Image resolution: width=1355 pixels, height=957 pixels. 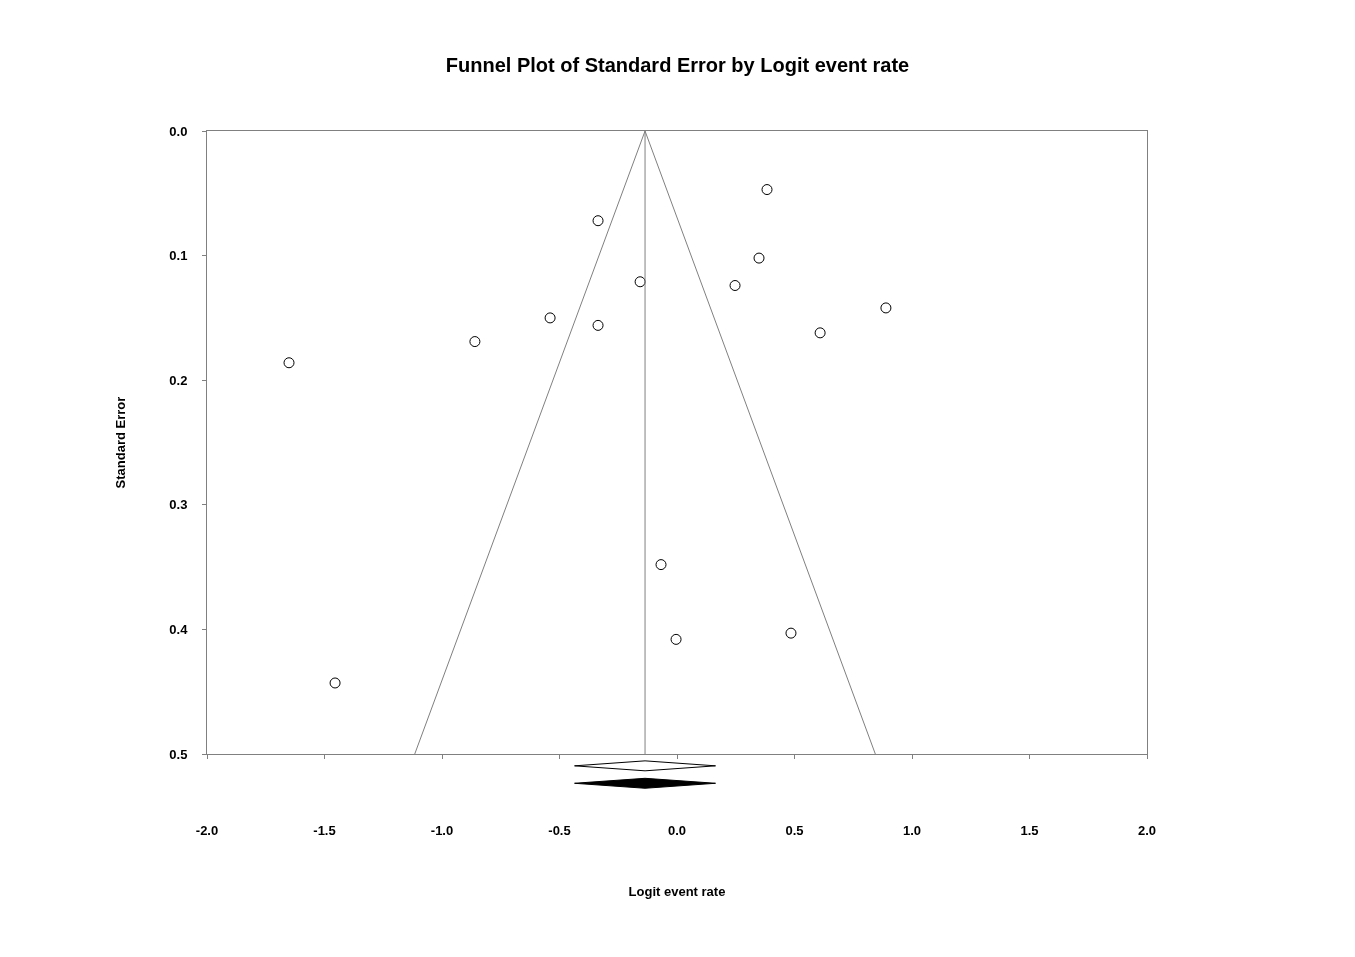 I want to click on x-tick-label: 1.0, so click(x=912, y=830).